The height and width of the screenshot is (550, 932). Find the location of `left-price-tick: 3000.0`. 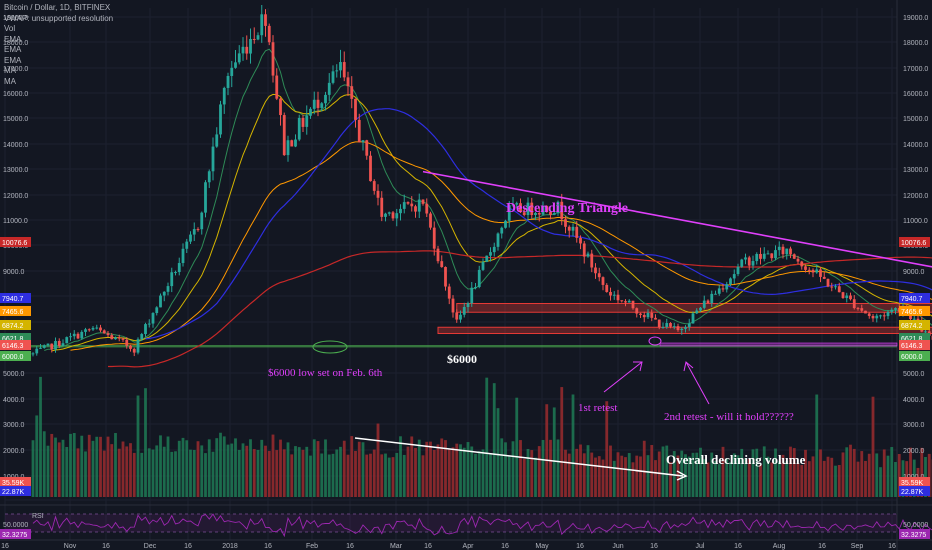

left-price-tick: 3000.0 is located at coordinates (14, 425).